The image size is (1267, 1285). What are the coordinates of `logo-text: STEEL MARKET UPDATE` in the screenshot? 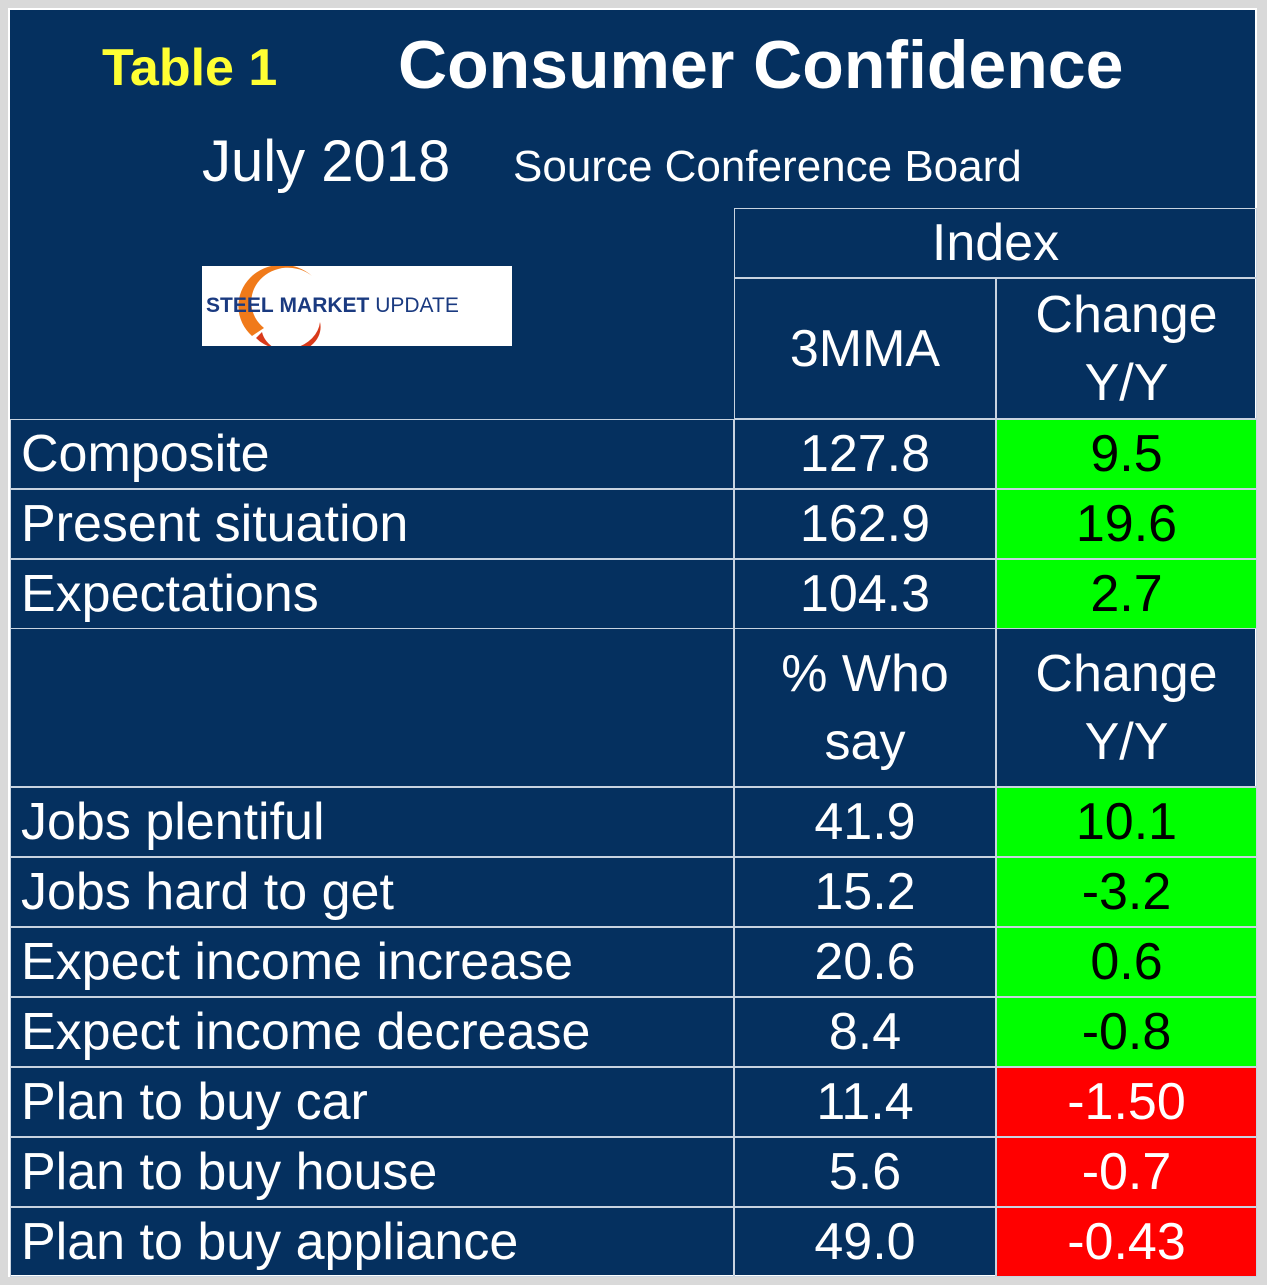 It's located at (332, 306).